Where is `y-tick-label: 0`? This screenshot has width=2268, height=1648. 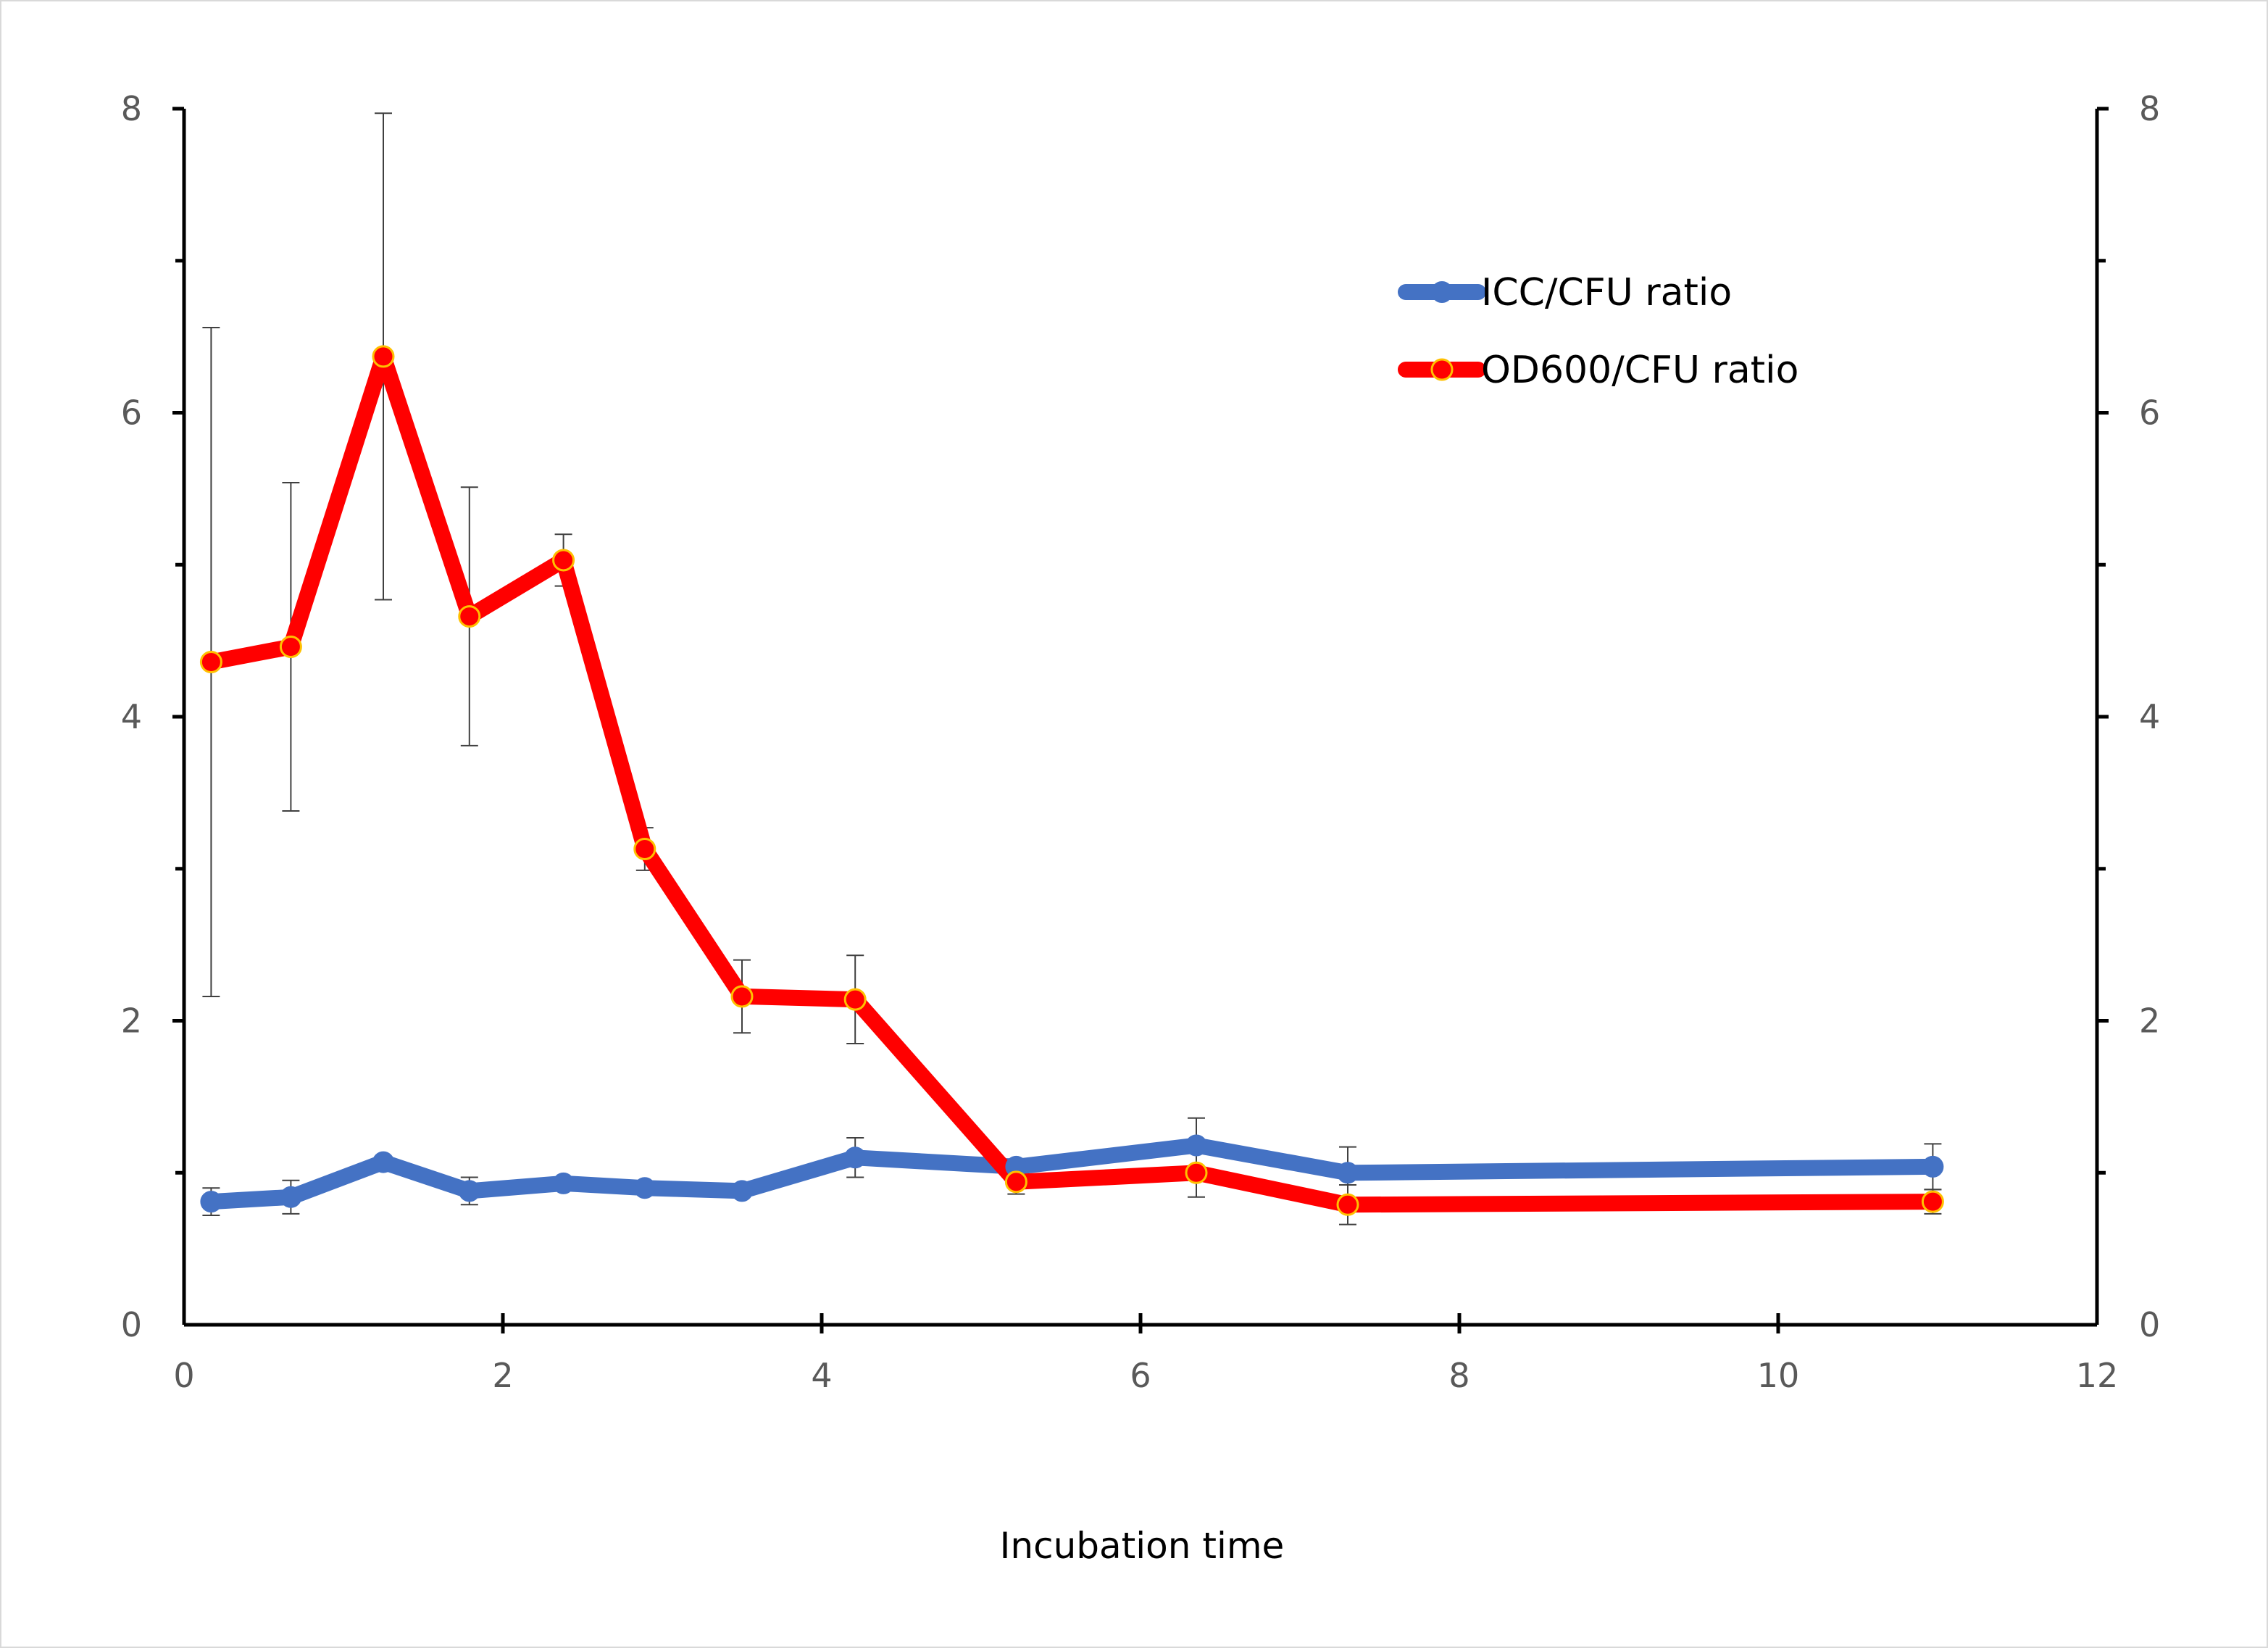
y-tick-label: 0 is located at coordinates (131, 1324).